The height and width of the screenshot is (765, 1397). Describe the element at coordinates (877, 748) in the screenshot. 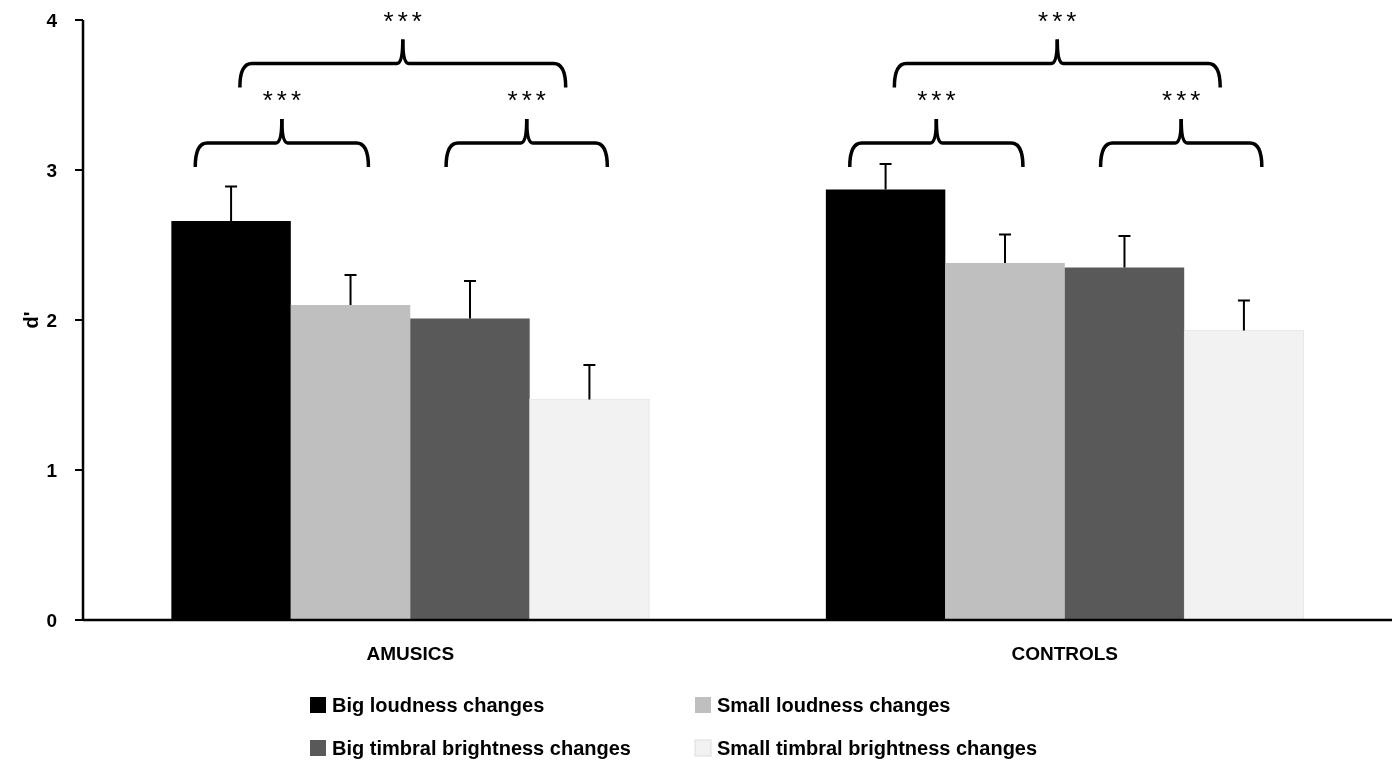

I see `legend-label: Small timbral brightness changes` at that location.